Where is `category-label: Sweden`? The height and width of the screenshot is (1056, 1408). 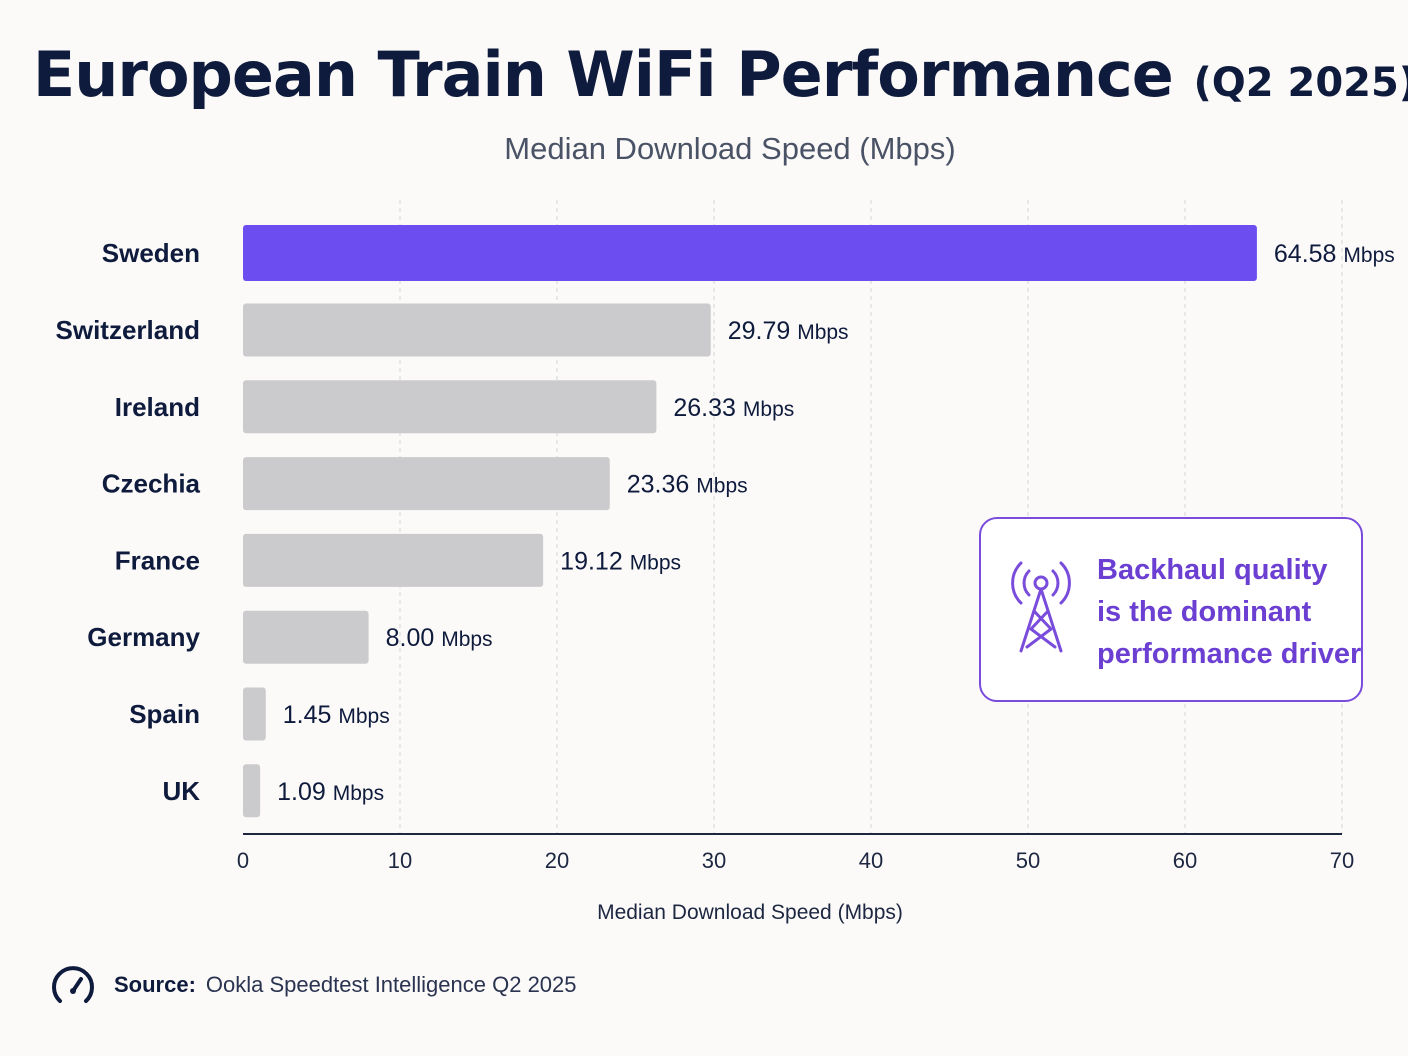
category-label: Sweden is located at coordinates (151, 253).